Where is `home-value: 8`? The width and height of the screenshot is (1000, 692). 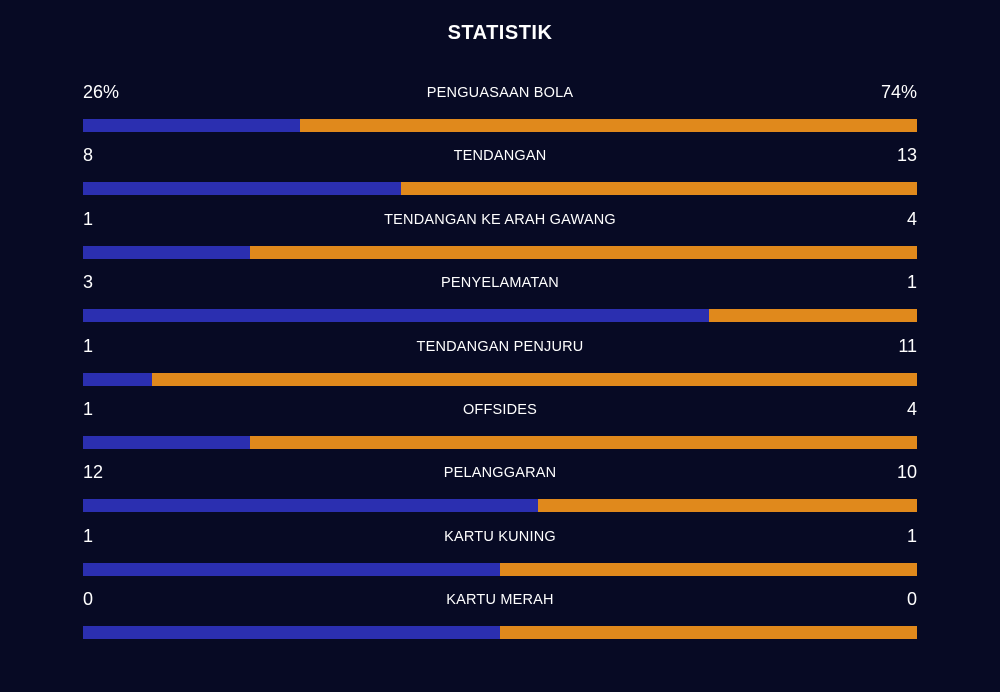
home-value: 8 is located at coordinates (88, 155).